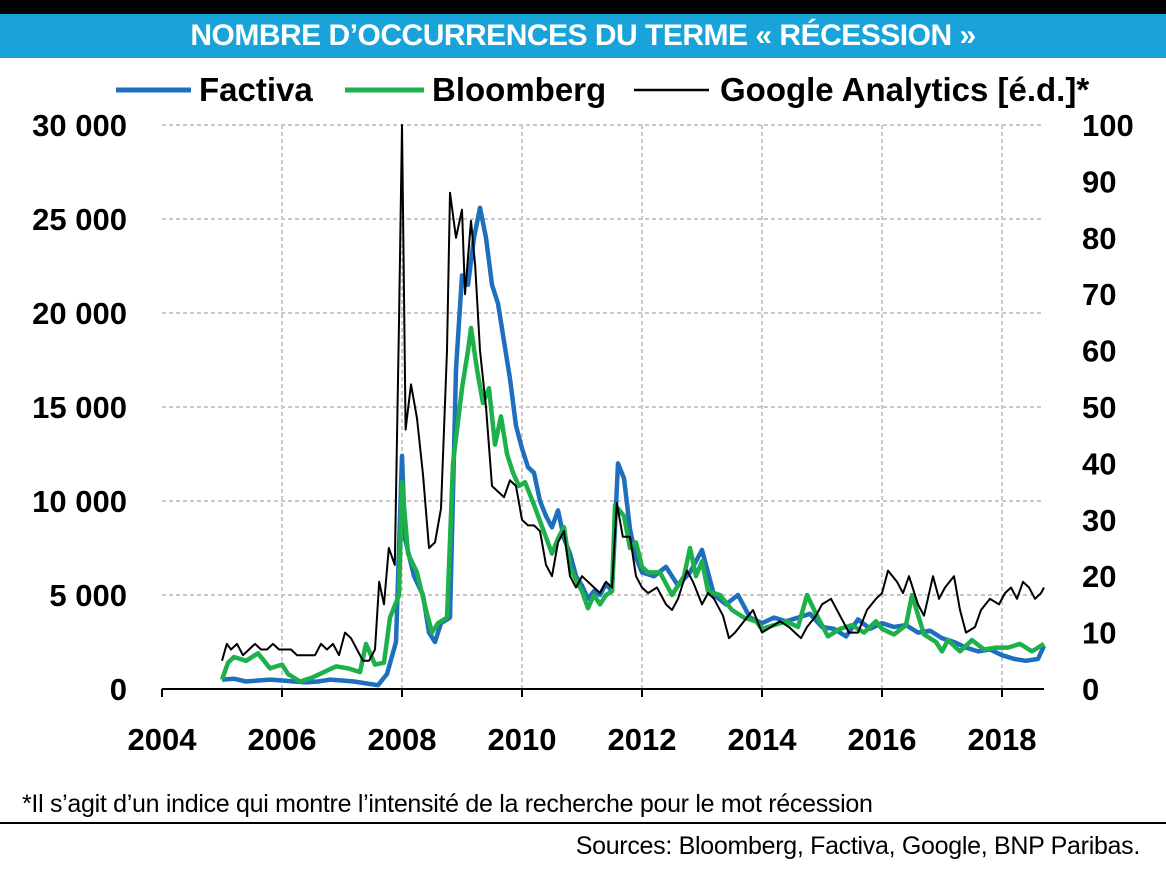 Image resolution: width=1166 pixels, height=873 pixels. What do you see at coordinates (1099, 463) in the screenshot?
I see `y-right-tick-label: 40` at bounding box center [1099, 463].